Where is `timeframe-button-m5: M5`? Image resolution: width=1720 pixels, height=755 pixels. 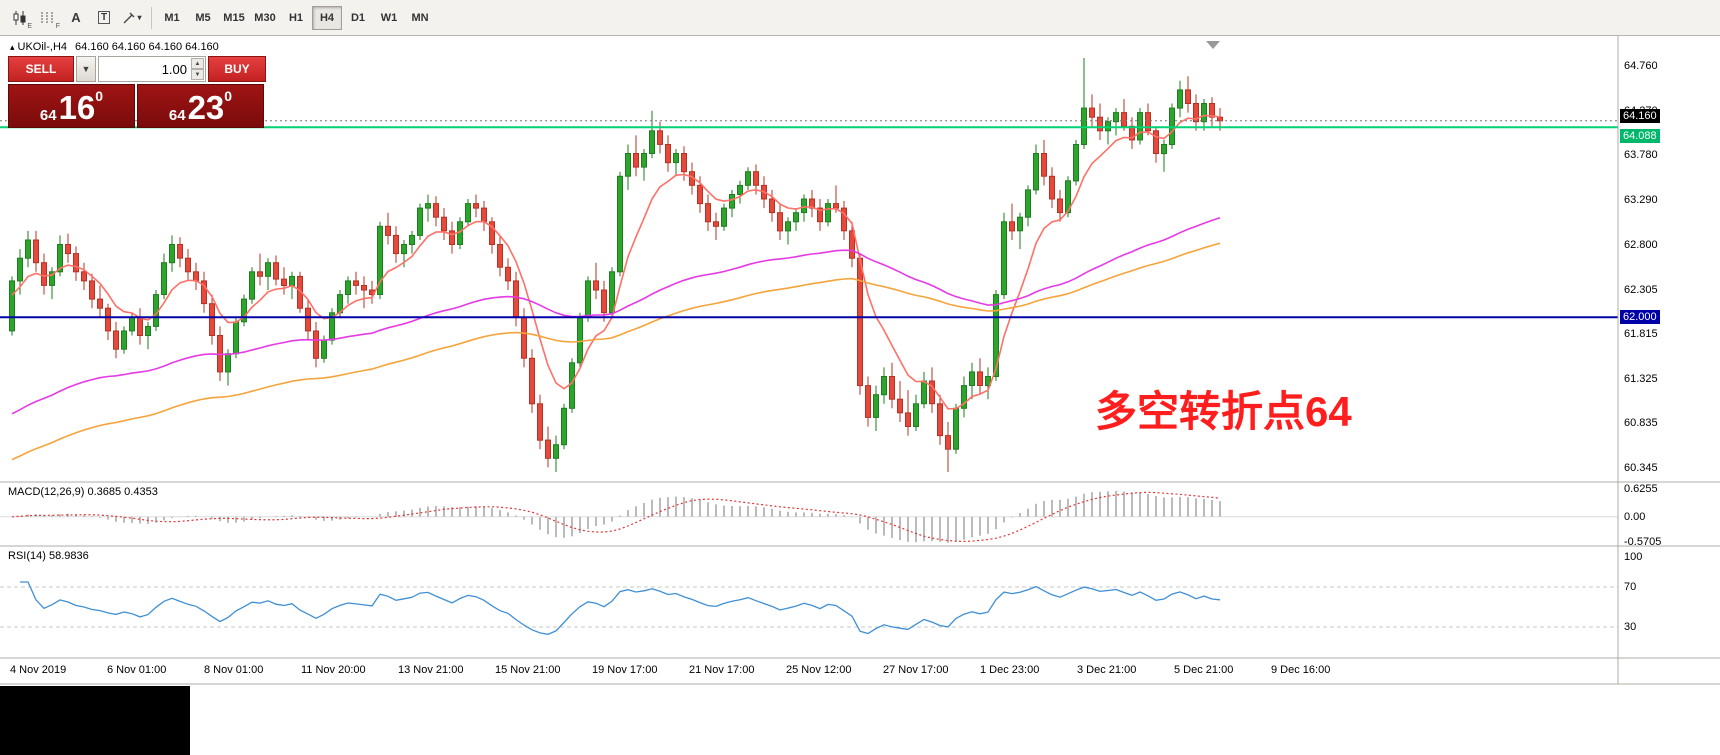
timeframe-button-m5: M5 is located at coordinates (203, 18).